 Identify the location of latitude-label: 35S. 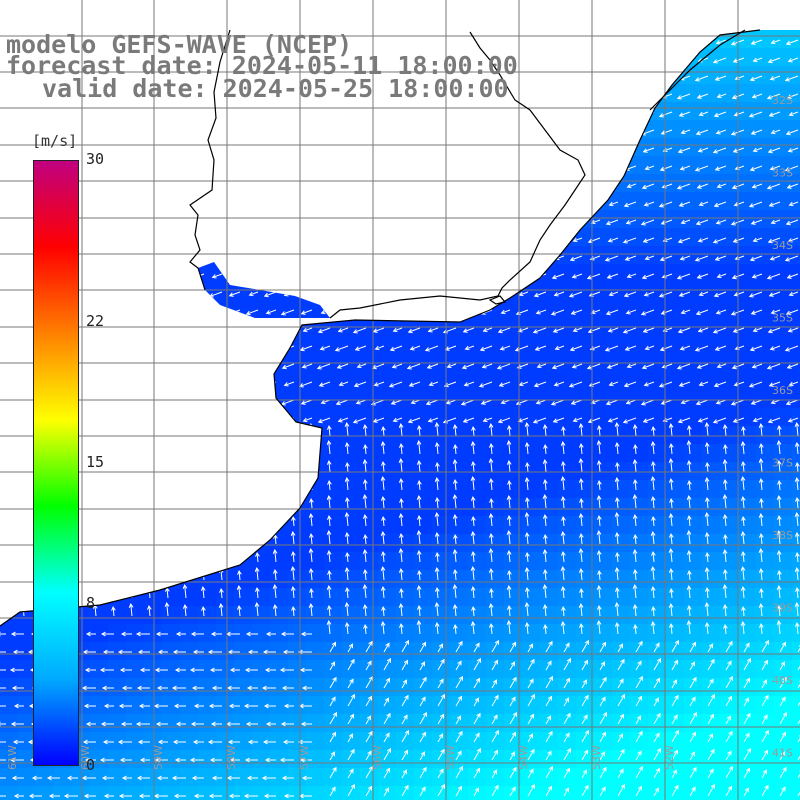
(782, 318).